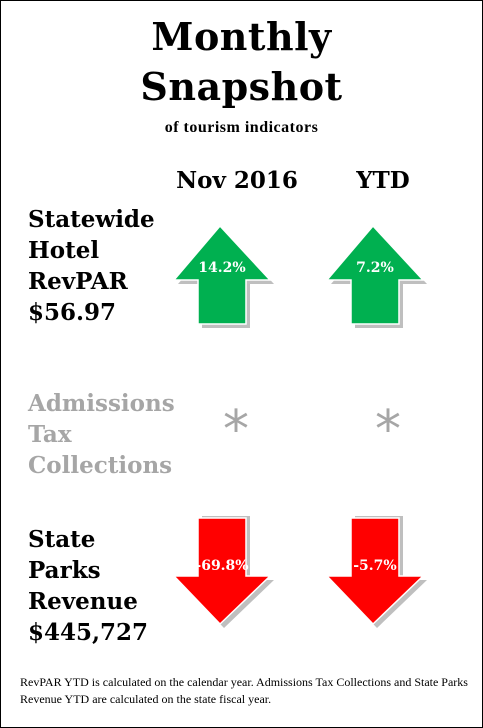  Describe the element at coordinates (83, 601) in the screenshot. I see `row-label-line: Revenue` at that location.